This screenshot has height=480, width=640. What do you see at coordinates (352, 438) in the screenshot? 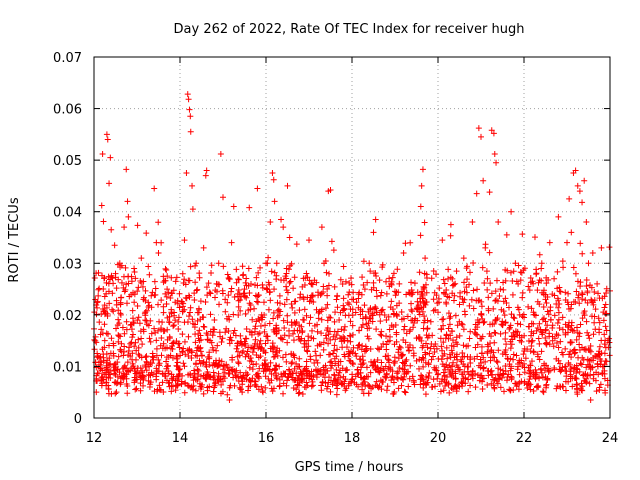
I see `x-tick-label: 18` at bounding box center [352, 438].